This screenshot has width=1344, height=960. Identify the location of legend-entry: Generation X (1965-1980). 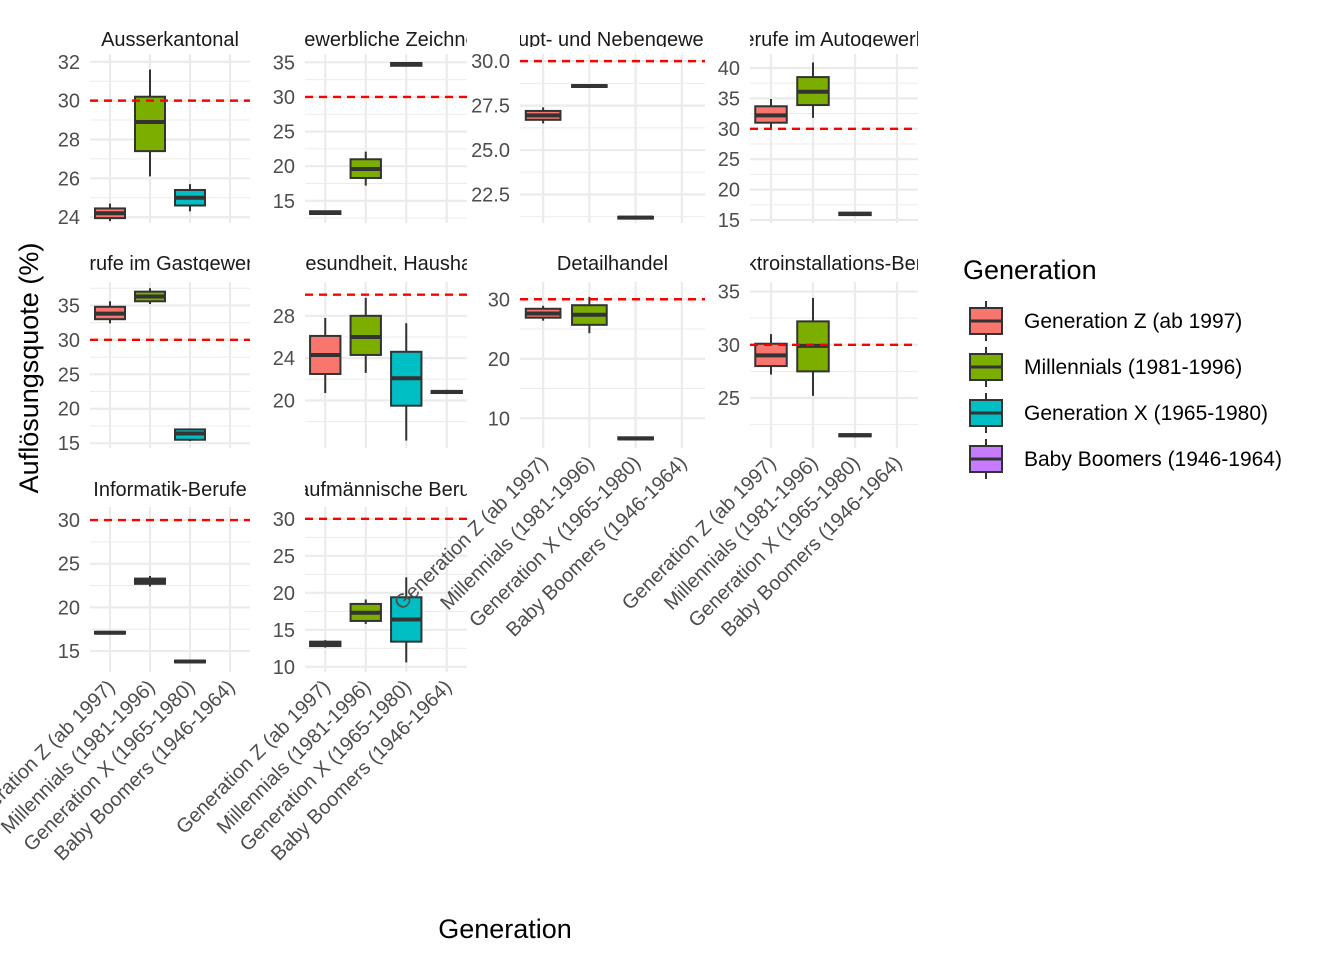
(1118, 413).